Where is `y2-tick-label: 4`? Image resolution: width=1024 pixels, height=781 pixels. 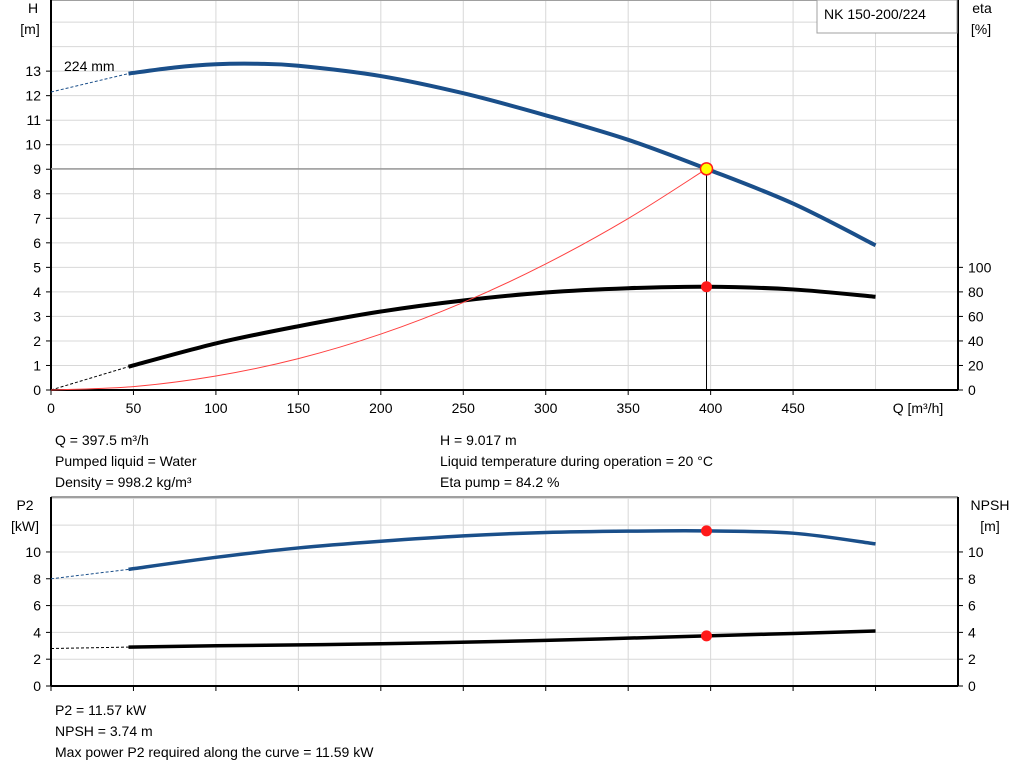 y2-tick-label: 4 is located at coordinates (972, 632).